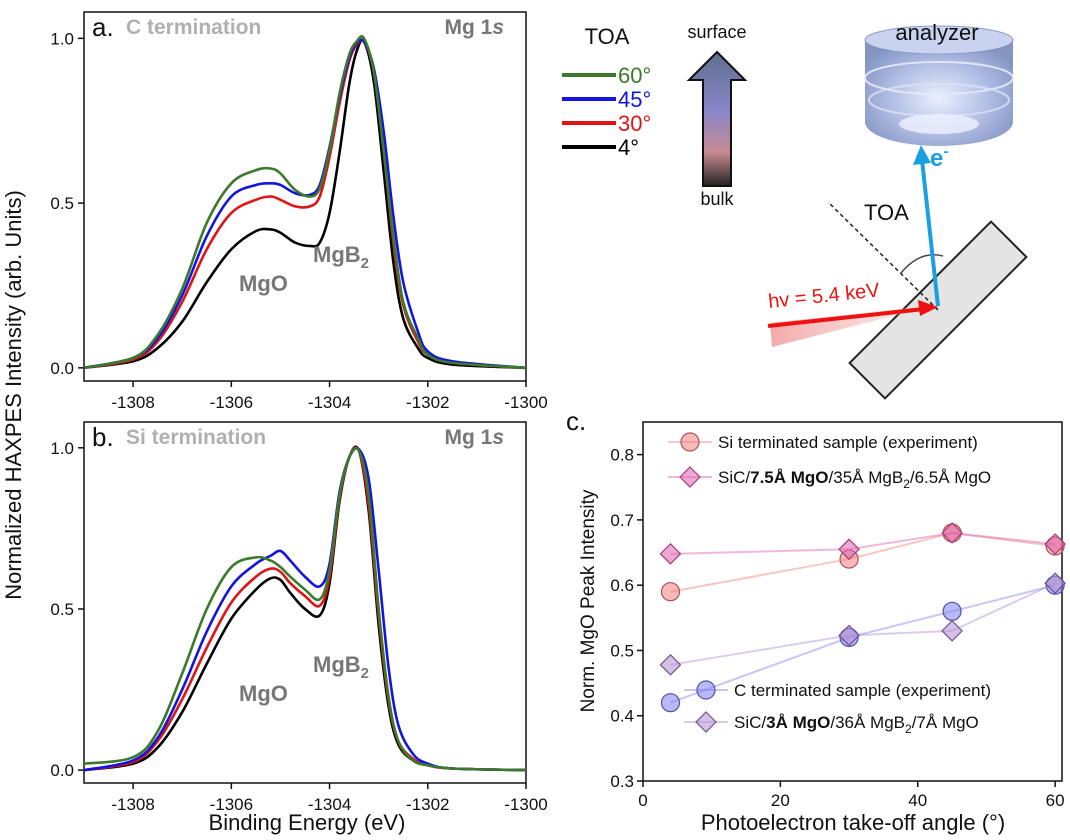 This screenshot has width=1070, height=840. I want to click on legend-label-0: 60°, so click(634, 75).